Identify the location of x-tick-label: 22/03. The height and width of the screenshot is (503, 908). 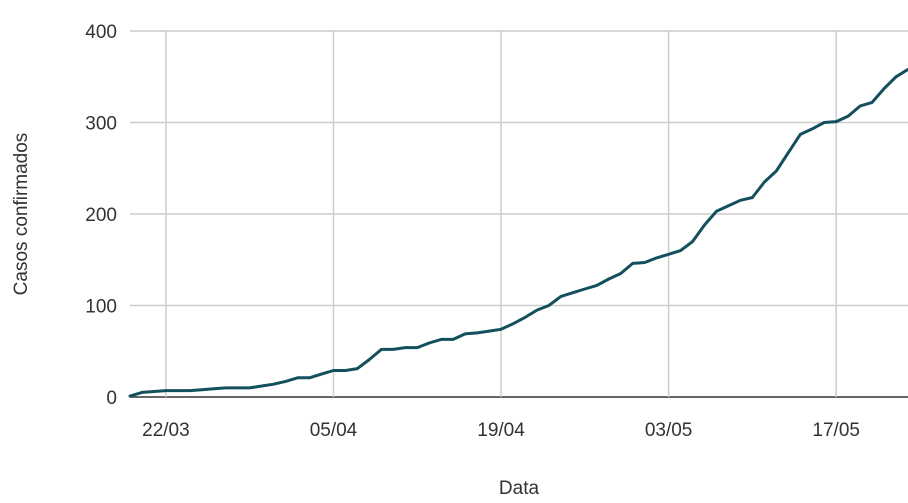
(166, 430).